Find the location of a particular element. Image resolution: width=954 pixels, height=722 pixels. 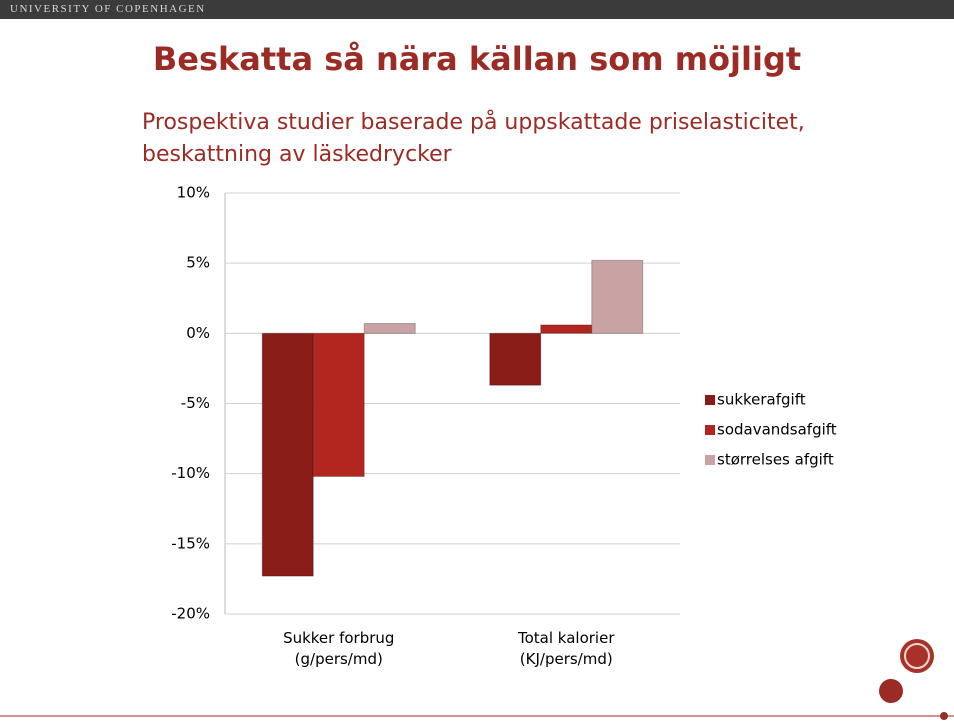

subtitle-line: beskattning av läskedrycker is located at coordinates (297, 154).